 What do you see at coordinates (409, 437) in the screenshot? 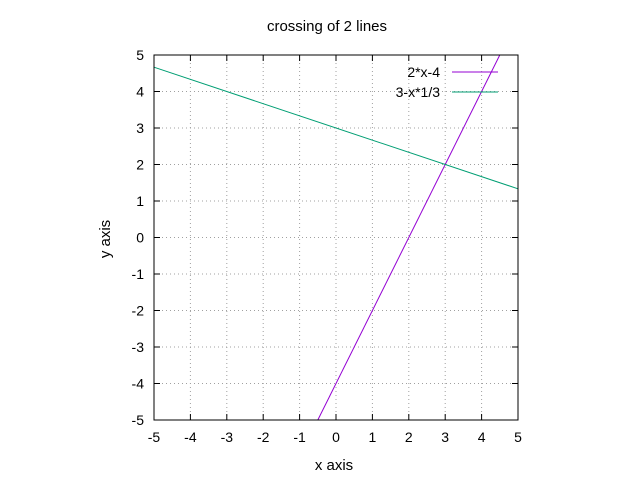
I see `x-tick-label: 2` at bounding box center [409, 437].